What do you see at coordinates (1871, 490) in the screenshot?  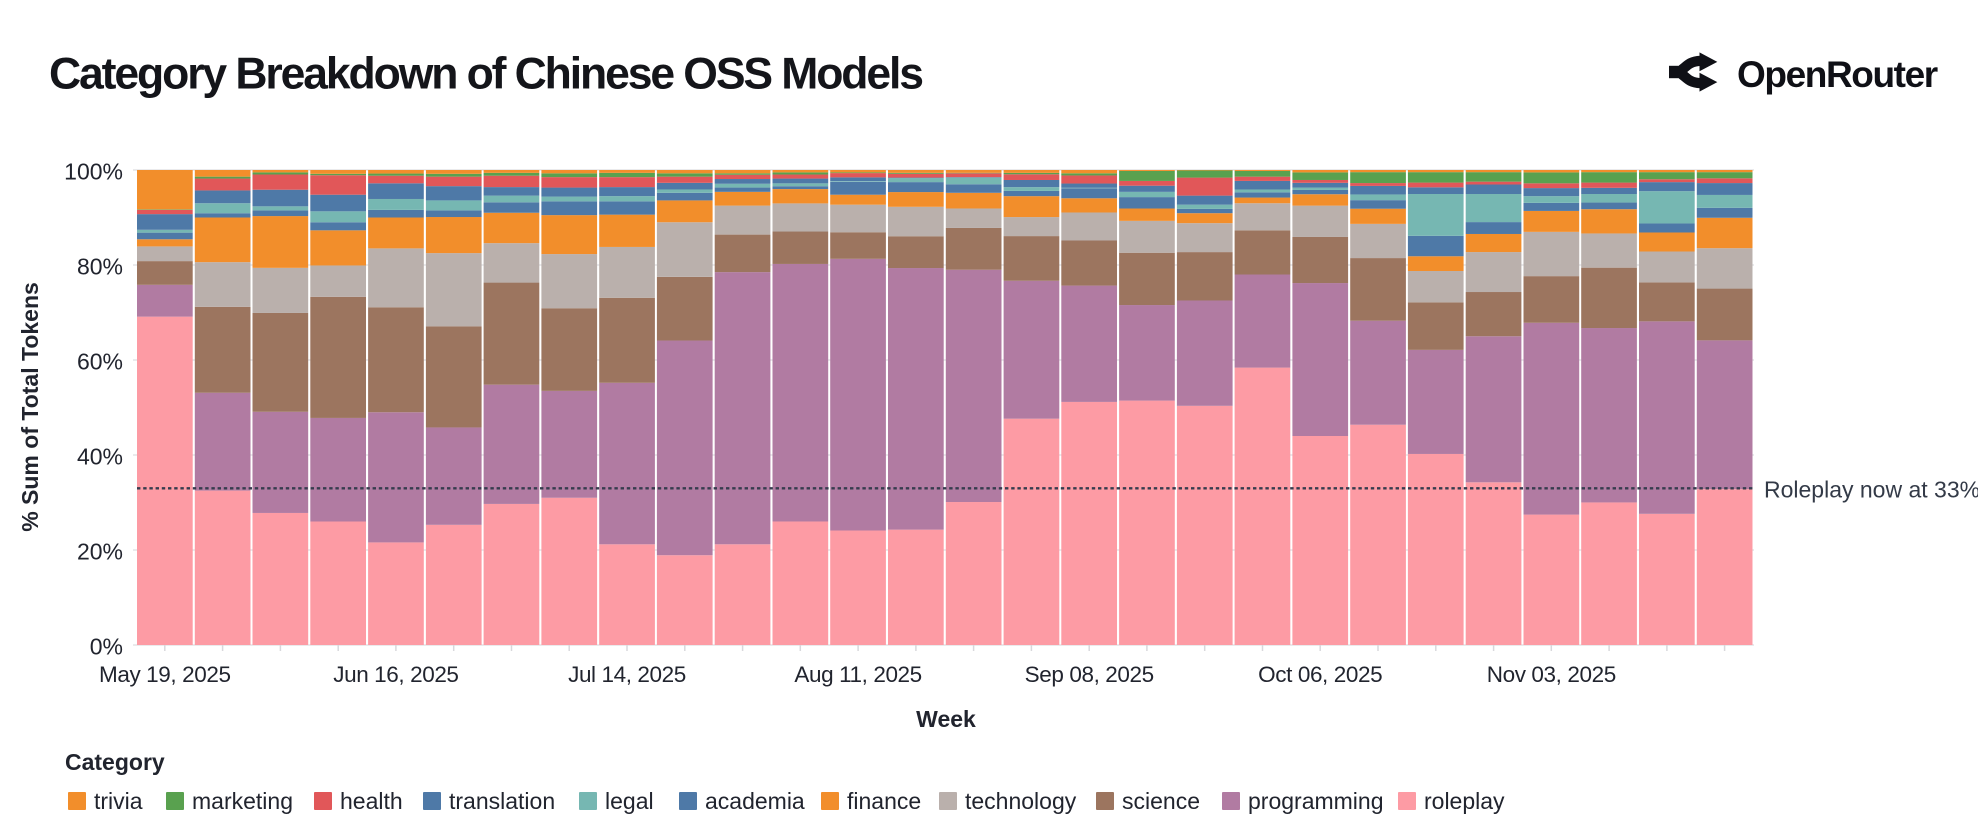 I see `svg-text: Roleplay now at 33%` at bounding box center [1871, 490].